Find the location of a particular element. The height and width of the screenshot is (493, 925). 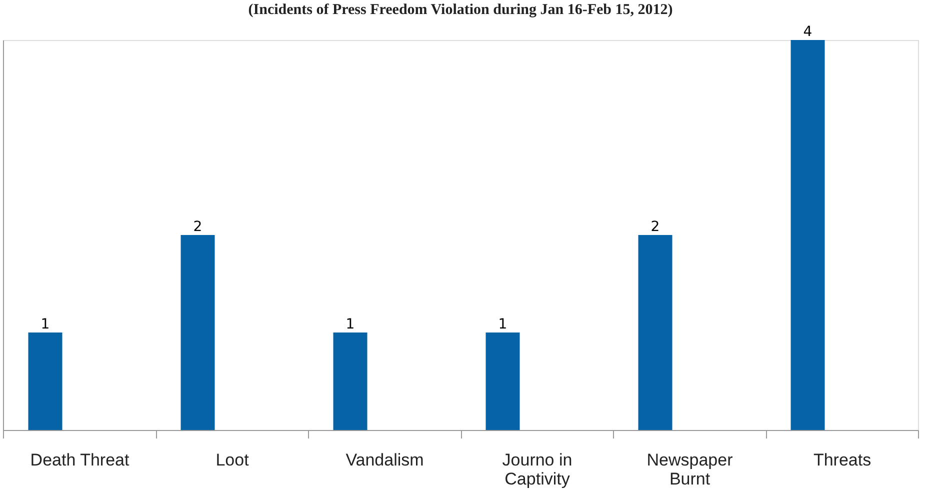

chart-title: (Incidents of Press Freedom Violation during Jan 16-Feb 15, 2012) is located at coordinates (460, 10).